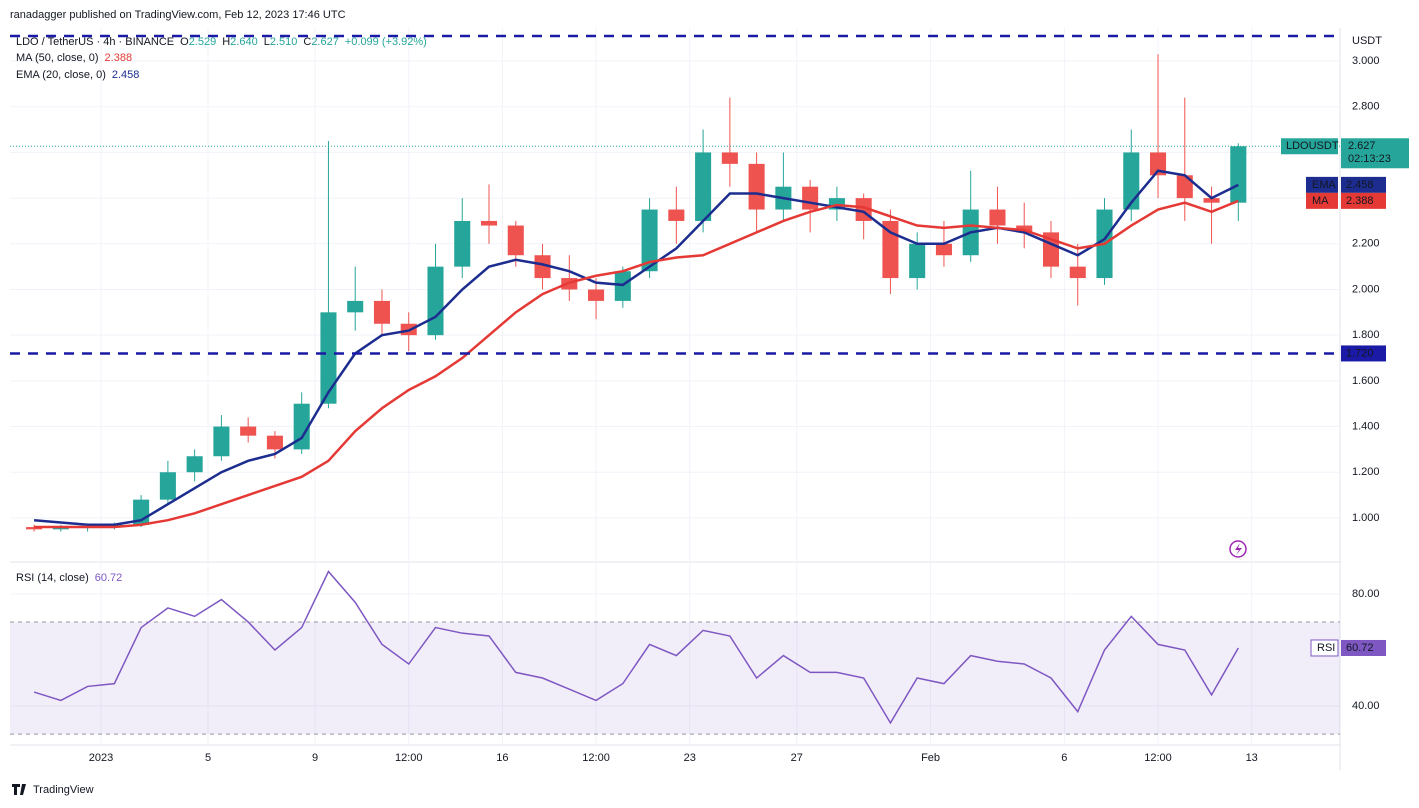 This screenshot has width=1419, height=808. I want to click on level-label: 1.720, so click(1360, 353).